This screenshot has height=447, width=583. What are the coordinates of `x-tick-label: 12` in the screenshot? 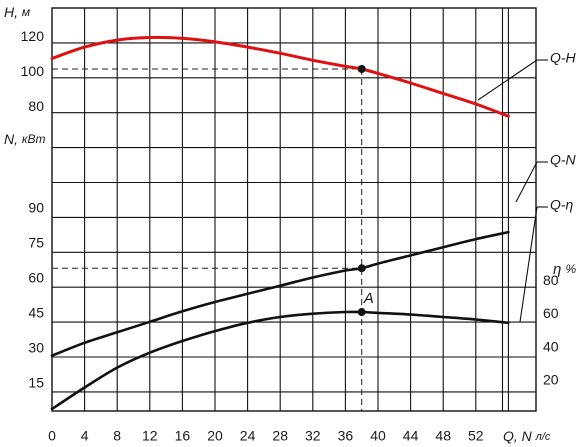 It's located at (150, 436).